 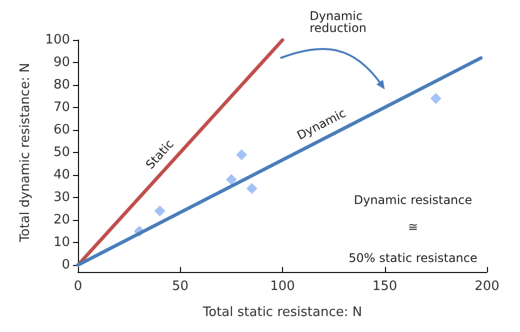 What do you see at coordinates (61, 62) in the screenshot?
I see `y-tick-label: 90` at bounding box center [61, 62].